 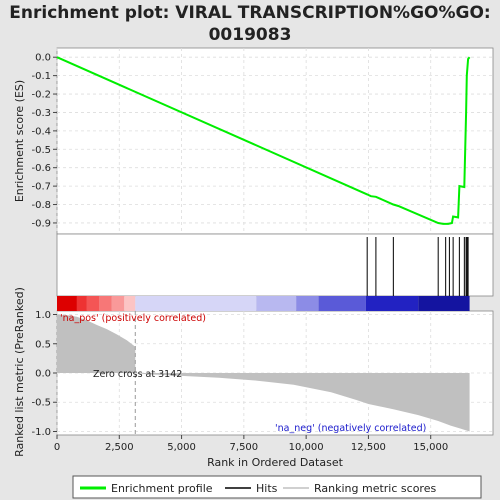 I want to click on x-ticks: 0 2,500 5,000 7,500 10,000 12,500 15,000, so click(x=251, y=444).